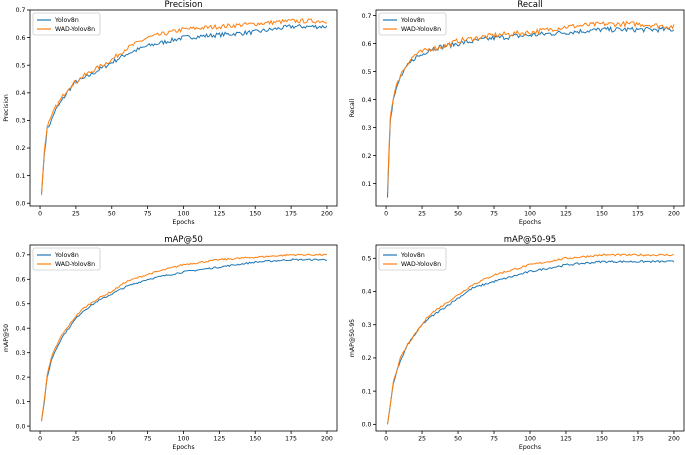 This screenshot has width=685, height=455. Describe the element at coordinates (352, 107) in the screenshot. I see `y-axis-label: Recall` at that location.